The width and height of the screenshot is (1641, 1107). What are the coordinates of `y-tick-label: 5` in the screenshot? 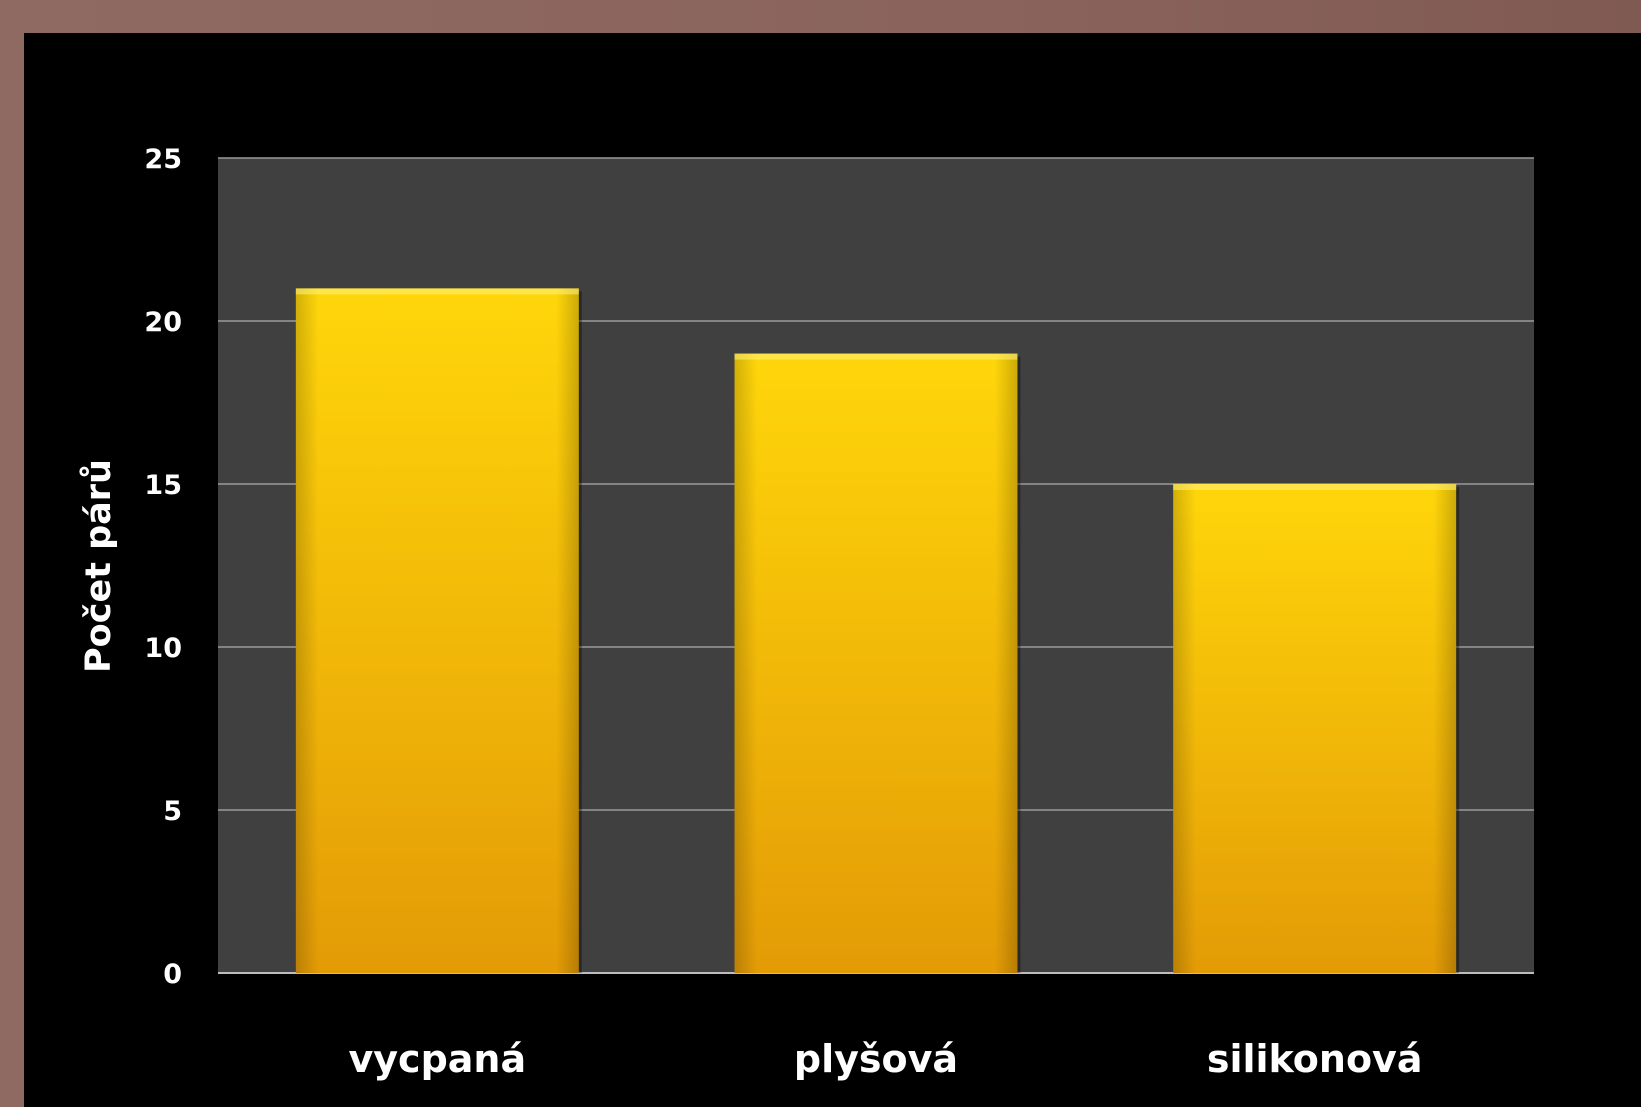 It's located at (172, 811).